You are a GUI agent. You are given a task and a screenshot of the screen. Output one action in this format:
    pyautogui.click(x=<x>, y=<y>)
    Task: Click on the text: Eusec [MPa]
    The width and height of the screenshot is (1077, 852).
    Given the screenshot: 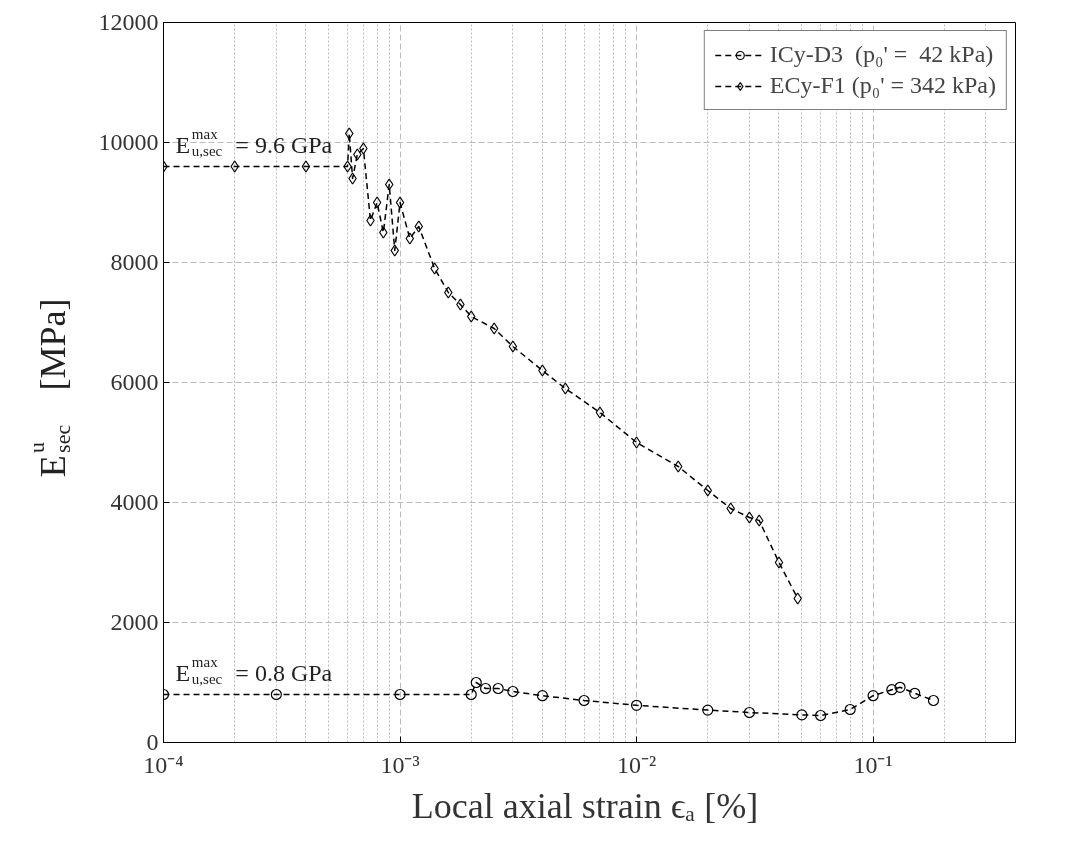 What is the action you would take?
    pyautogui.click(x=49, y=388)
    